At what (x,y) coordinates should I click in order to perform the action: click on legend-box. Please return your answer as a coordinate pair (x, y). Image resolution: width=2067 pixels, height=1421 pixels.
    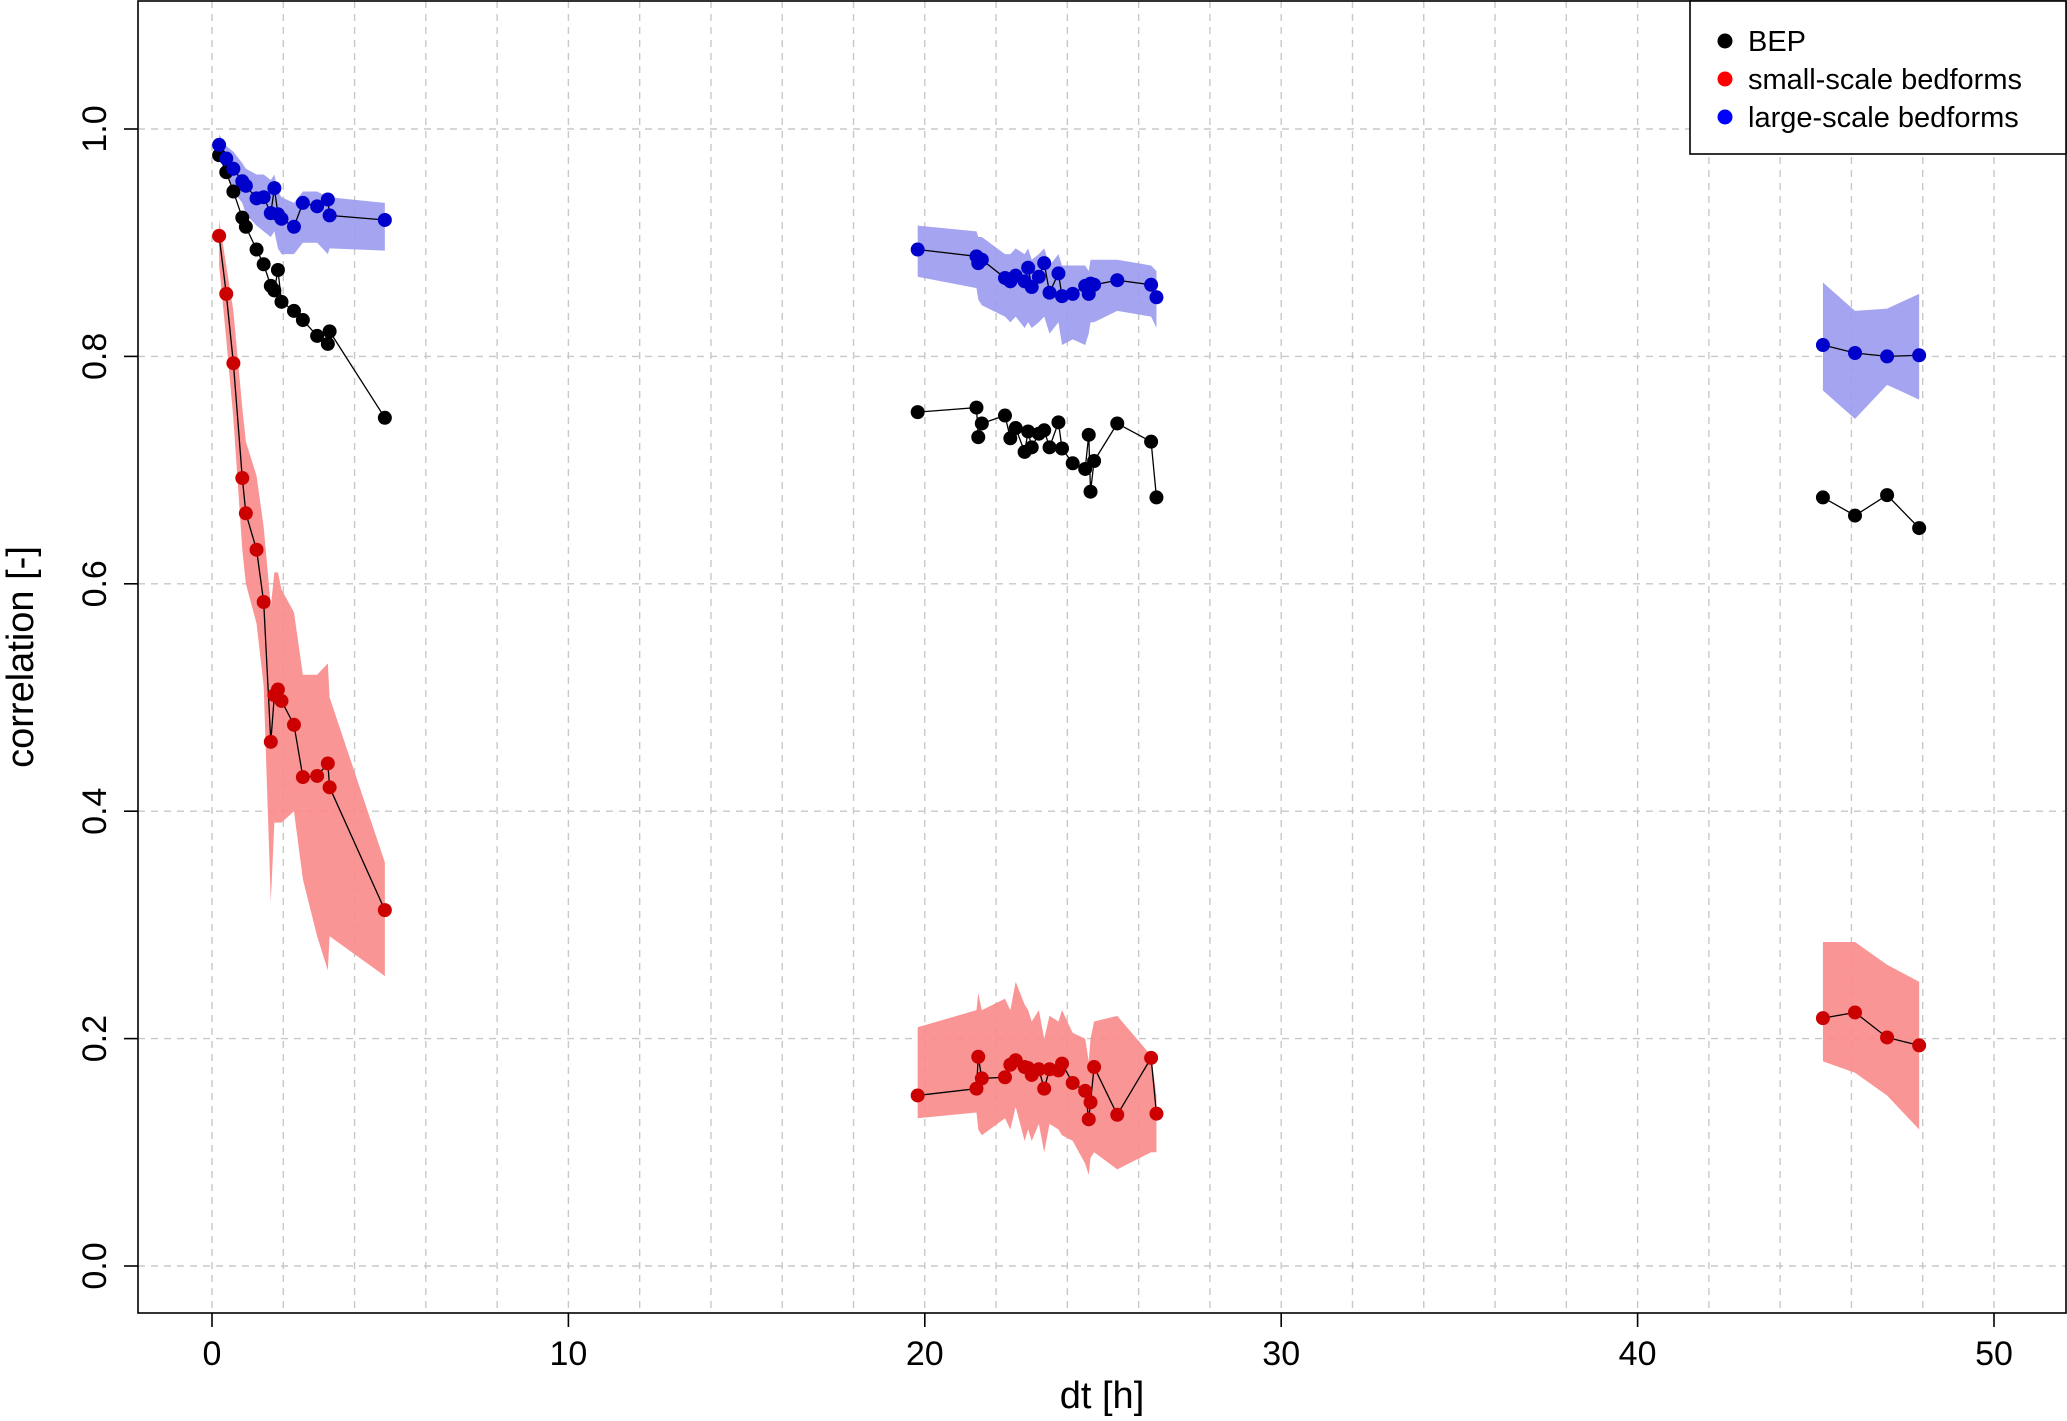
    Looking at the image, I should click on (1878, 77).